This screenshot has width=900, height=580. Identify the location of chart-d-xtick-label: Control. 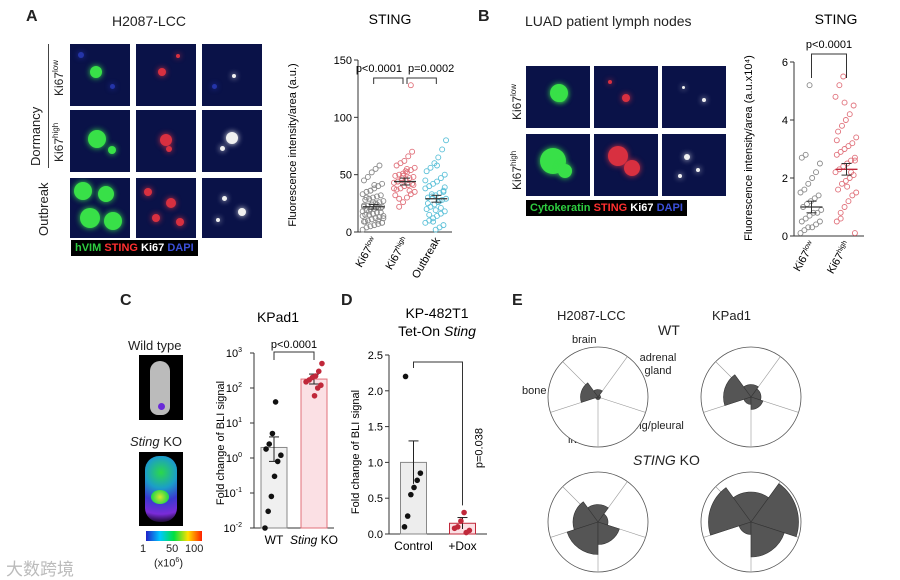
(413, 546).